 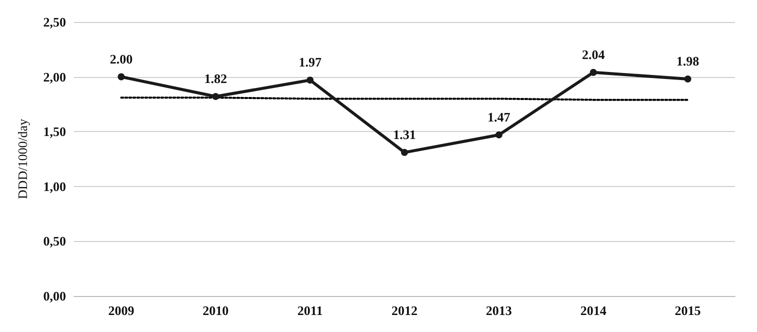 What do you see at coordinates (593, 310) in the screenshot?
I see `x-tick-label: 2014` at bounding box center [593, 310].